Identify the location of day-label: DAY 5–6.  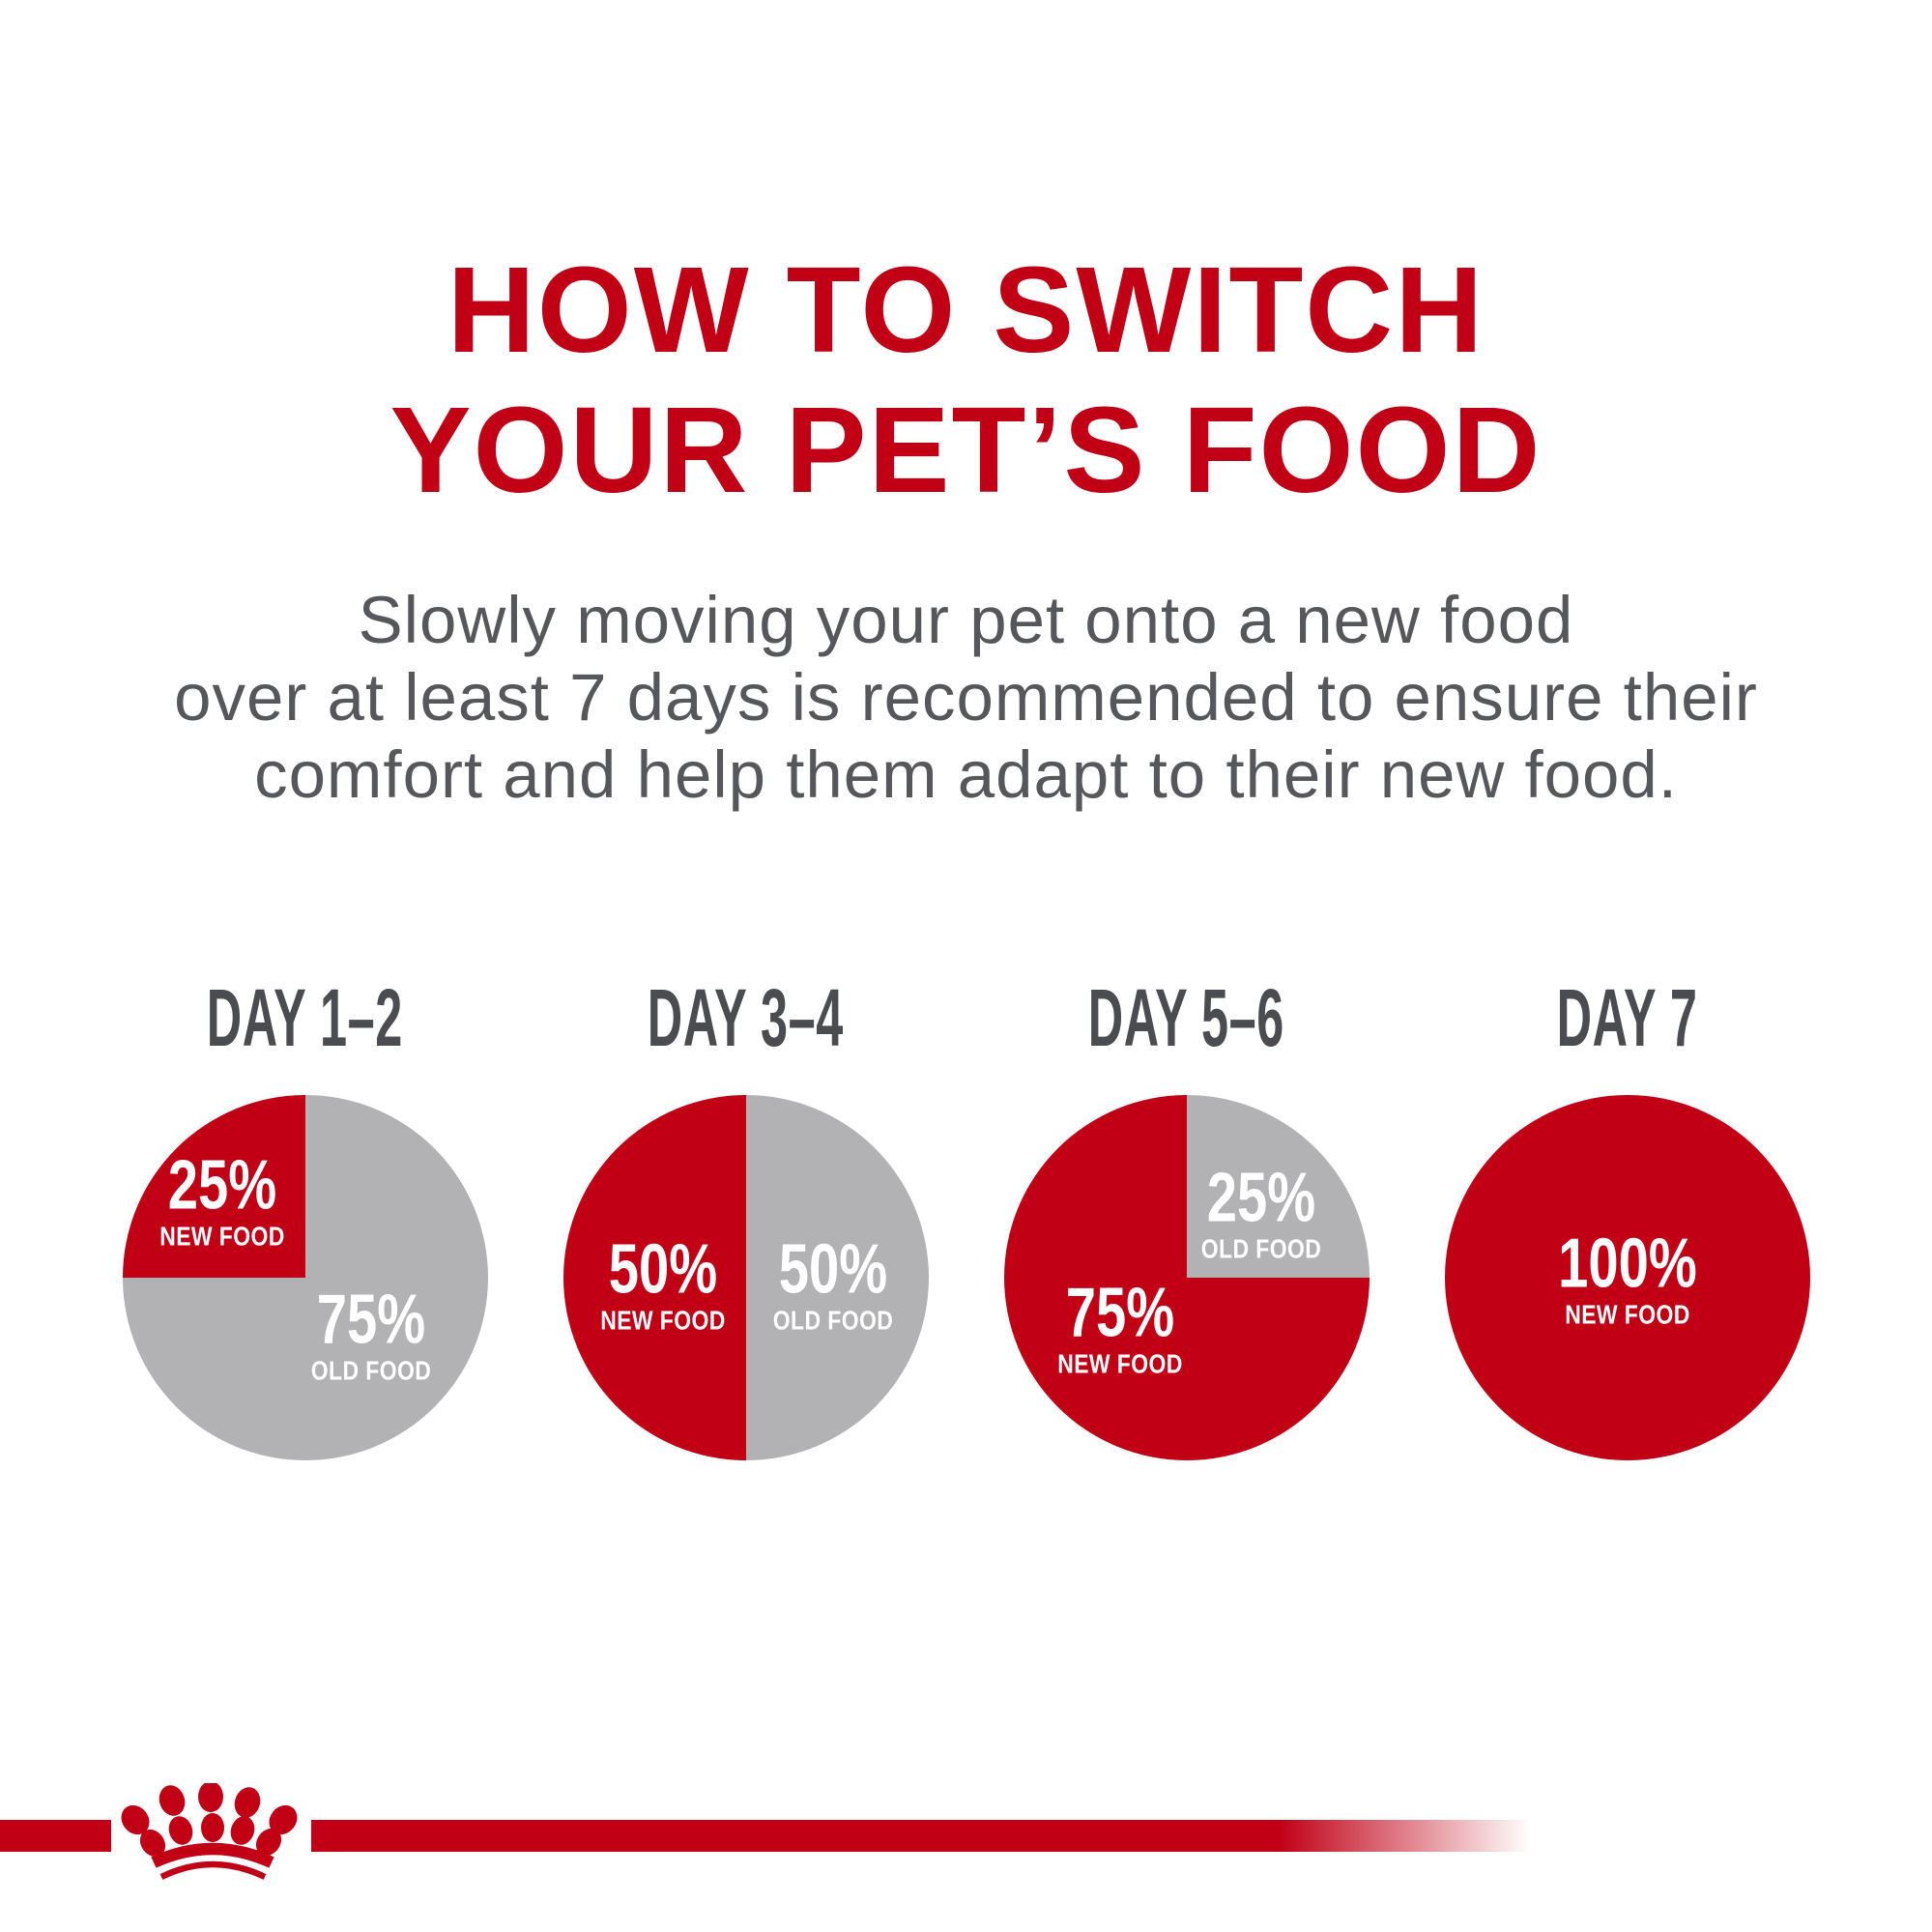
(1186, 1017).